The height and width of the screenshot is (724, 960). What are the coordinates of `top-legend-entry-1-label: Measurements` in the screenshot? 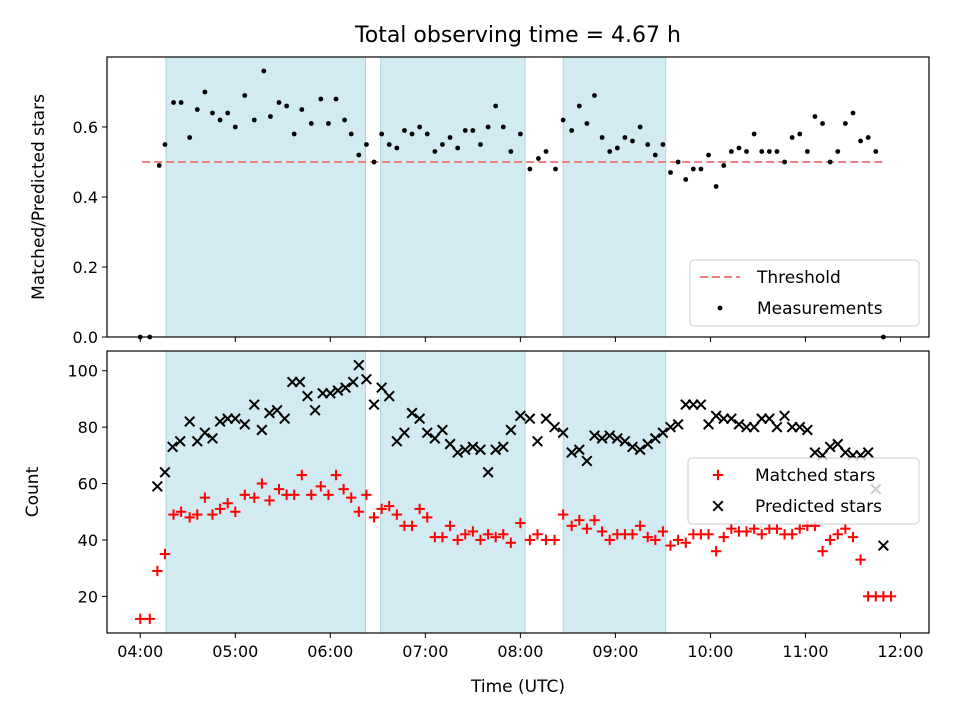 It's located at (820, 309).